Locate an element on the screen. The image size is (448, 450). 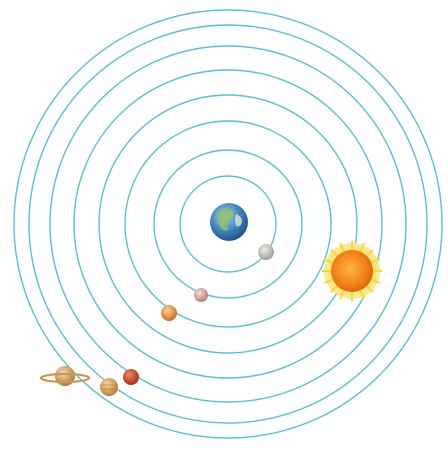
venus is located at coordinates (169, 313).